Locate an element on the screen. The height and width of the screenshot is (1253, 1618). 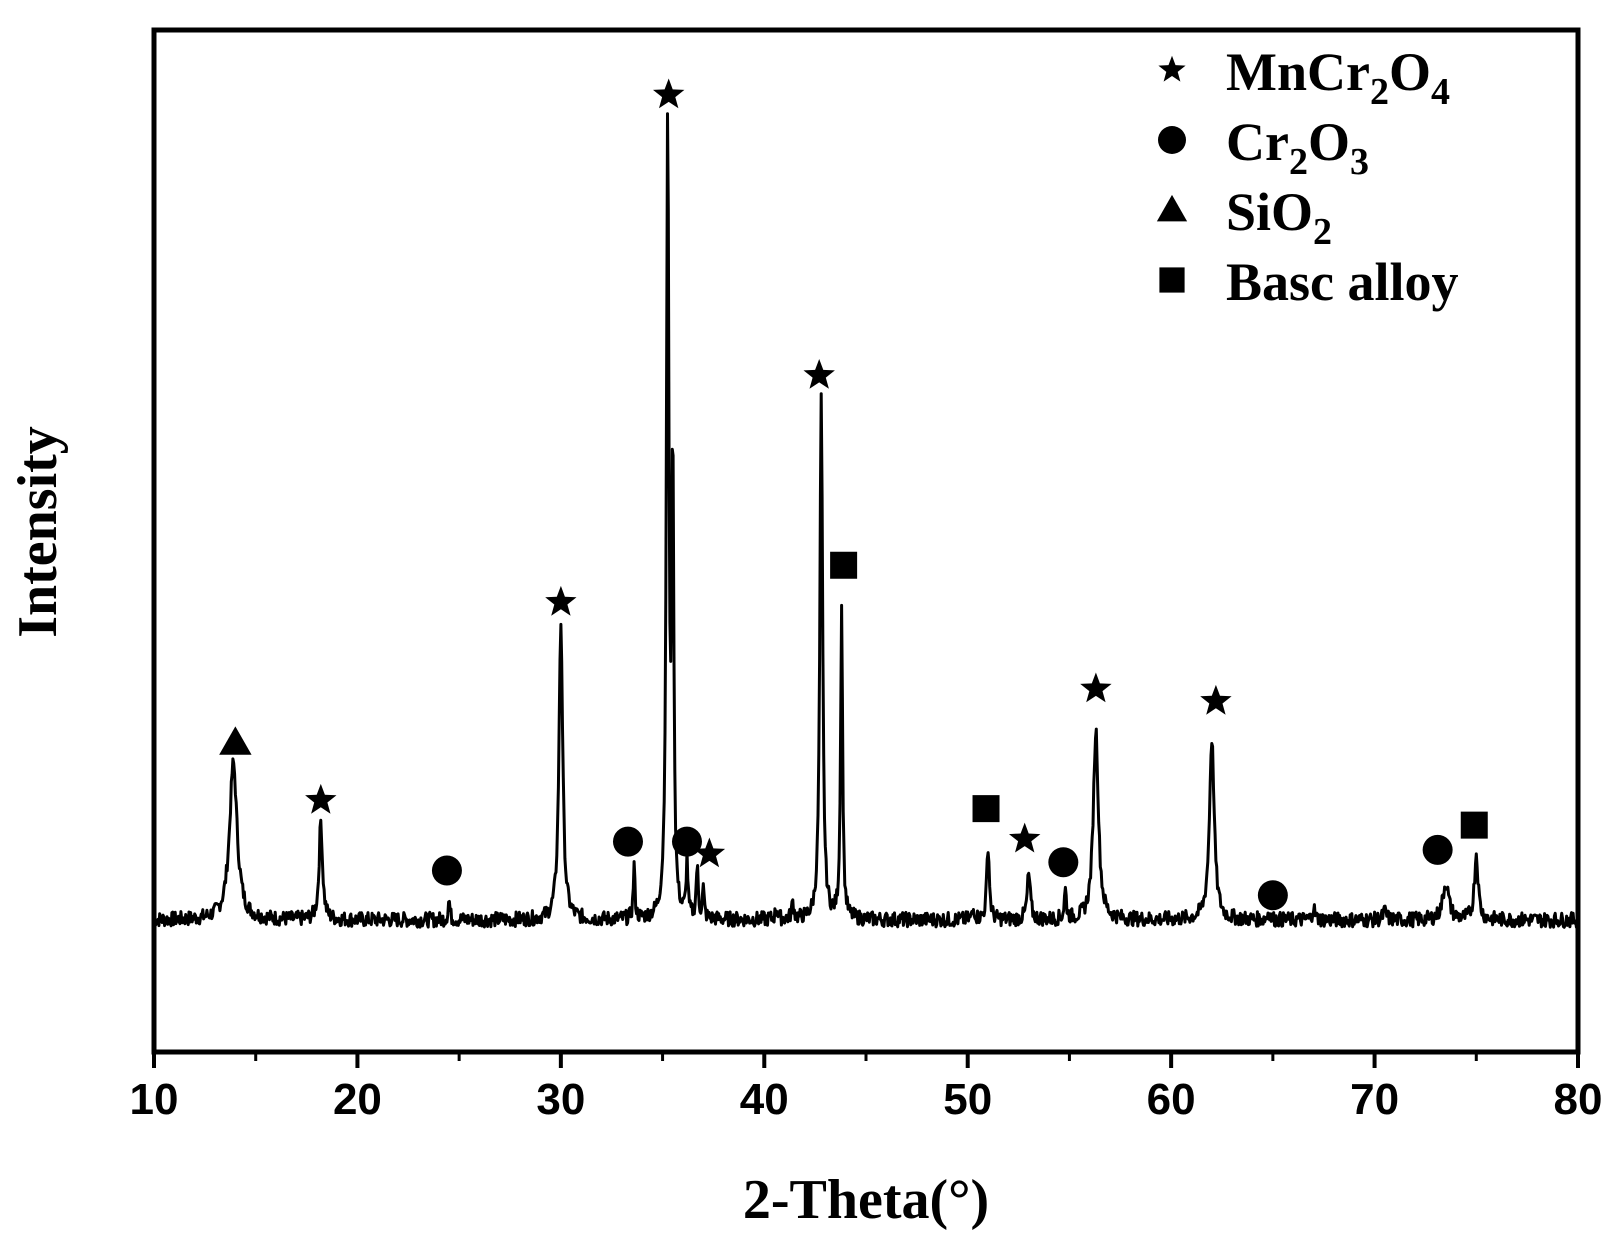
legend-label: Basc alloy is located at coordinates (1342, 282).